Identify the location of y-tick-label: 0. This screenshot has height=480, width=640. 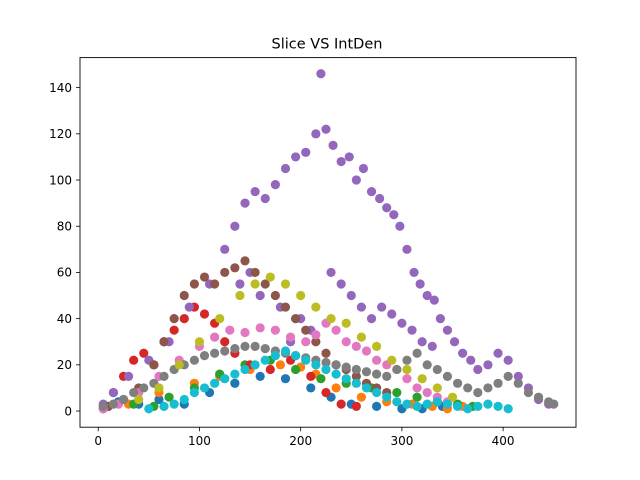
(68, 411).